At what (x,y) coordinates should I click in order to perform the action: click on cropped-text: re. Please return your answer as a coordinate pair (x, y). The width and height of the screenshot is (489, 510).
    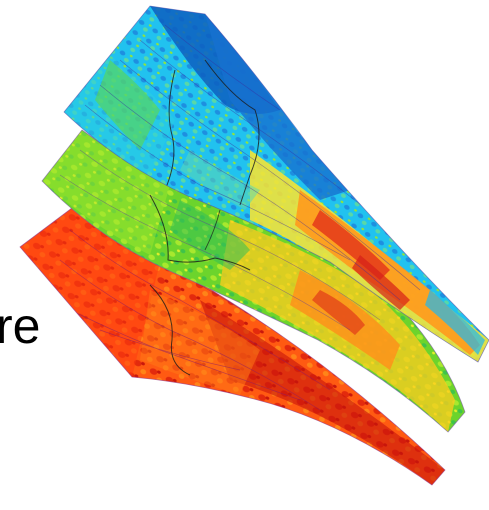
    Looking at the image, I should click on (20, 326).